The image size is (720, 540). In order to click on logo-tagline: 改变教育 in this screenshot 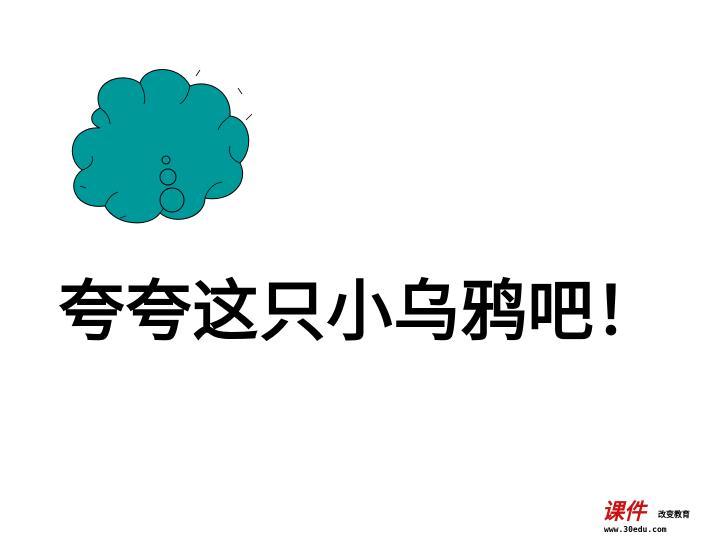, I will do `click(674, 514)`.